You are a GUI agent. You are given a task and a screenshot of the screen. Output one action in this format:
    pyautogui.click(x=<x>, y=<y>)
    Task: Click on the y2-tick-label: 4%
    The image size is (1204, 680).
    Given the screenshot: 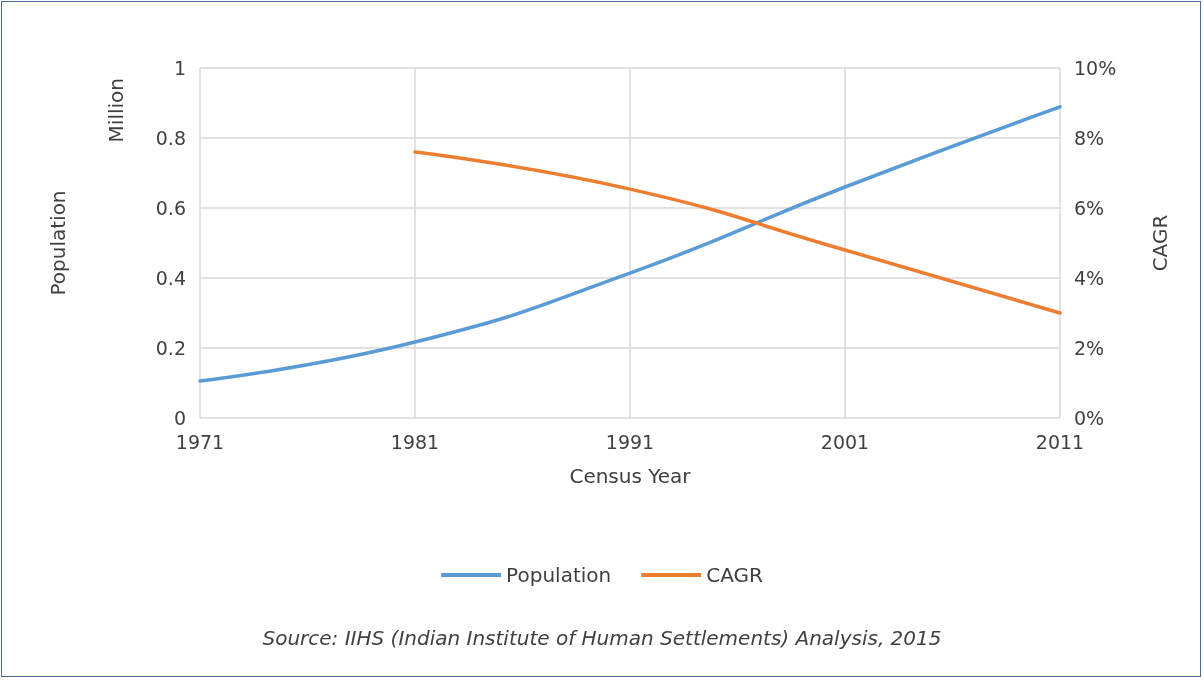 What is the action you would take?
    pyautogui.click(x=1089, y=278)
    